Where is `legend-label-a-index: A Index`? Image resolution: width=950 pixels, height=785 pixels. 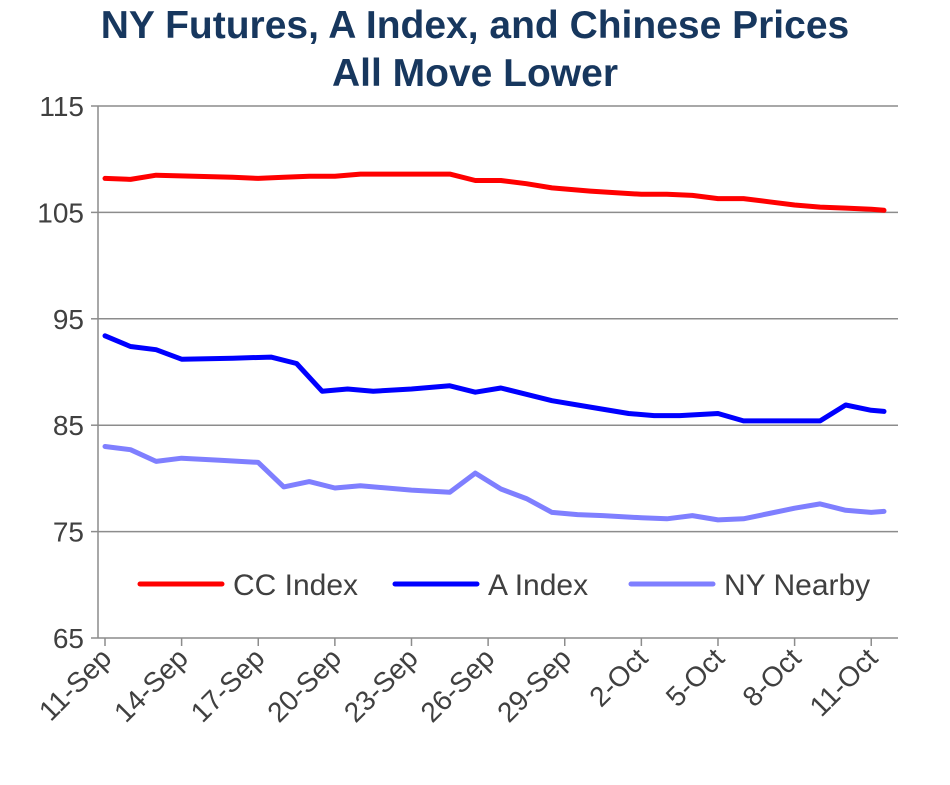 legend-label-a-index: A Index is located at coordinates (538, 585).